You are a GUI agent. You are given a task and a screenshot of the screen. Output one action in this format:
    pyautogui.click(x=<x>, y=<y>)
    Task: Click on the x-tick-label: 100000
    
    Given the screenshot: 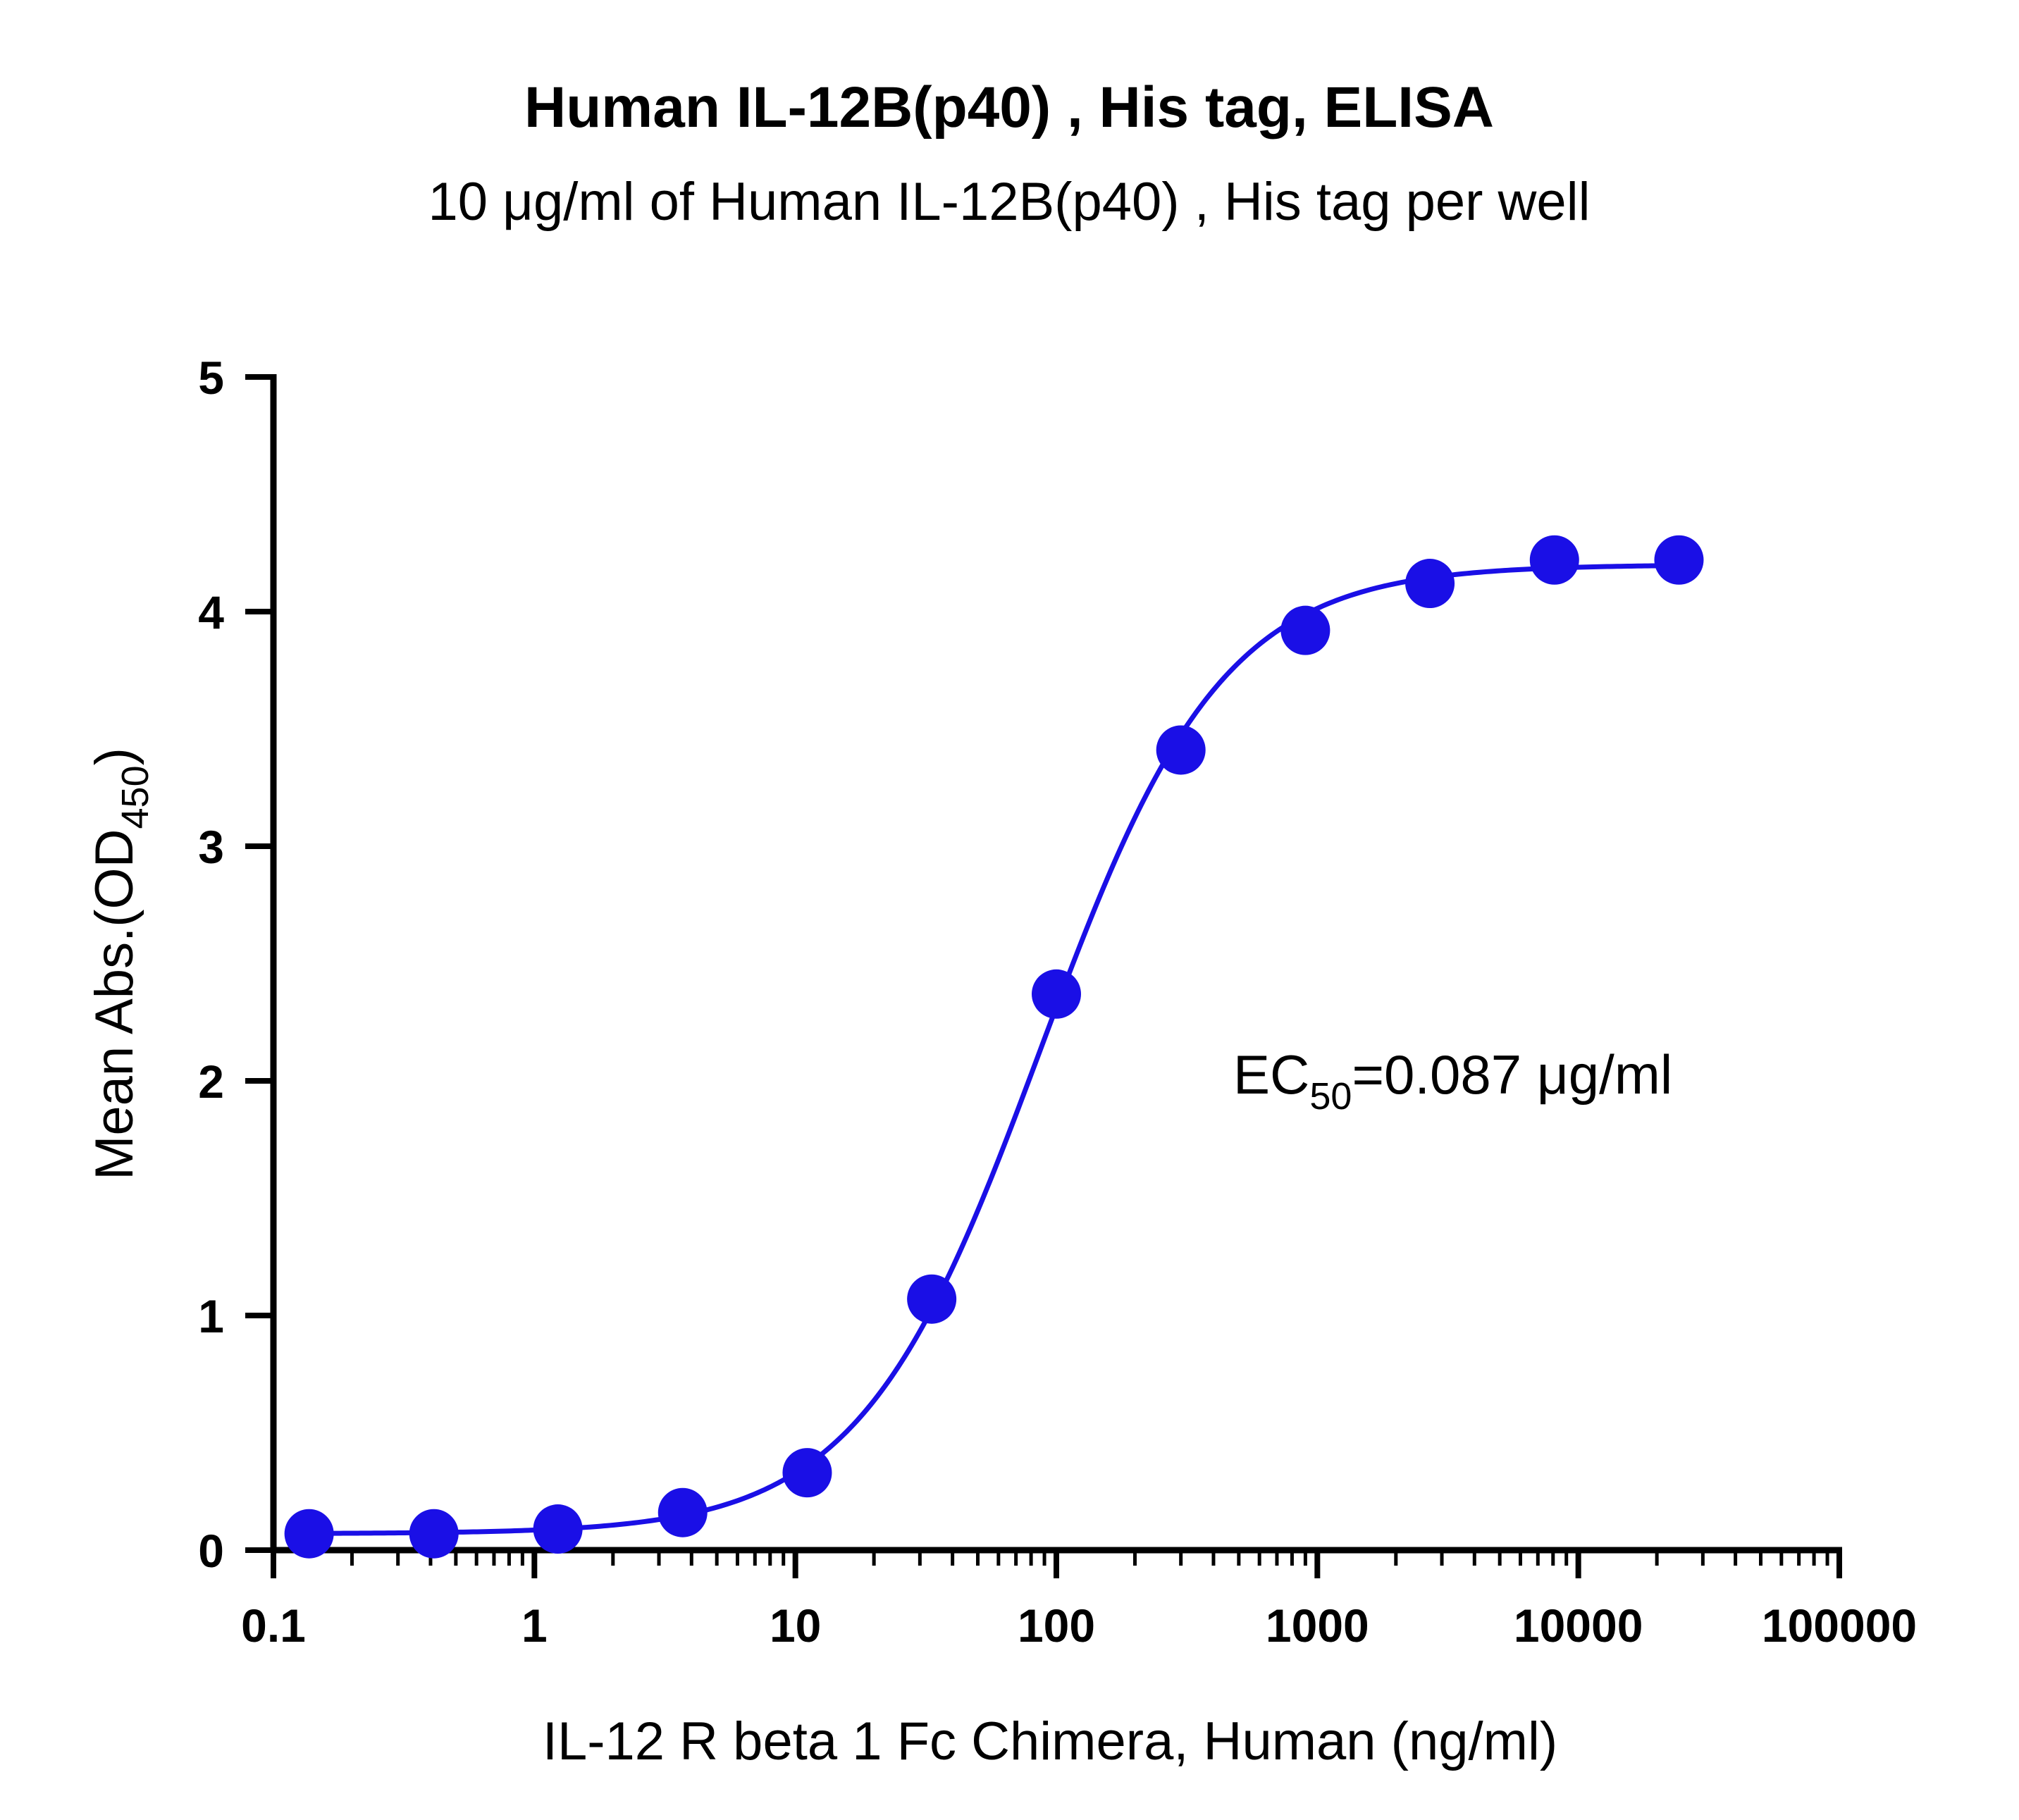 What is the action you would take?
    pyautogui.click(x=1839, y=1625)
    